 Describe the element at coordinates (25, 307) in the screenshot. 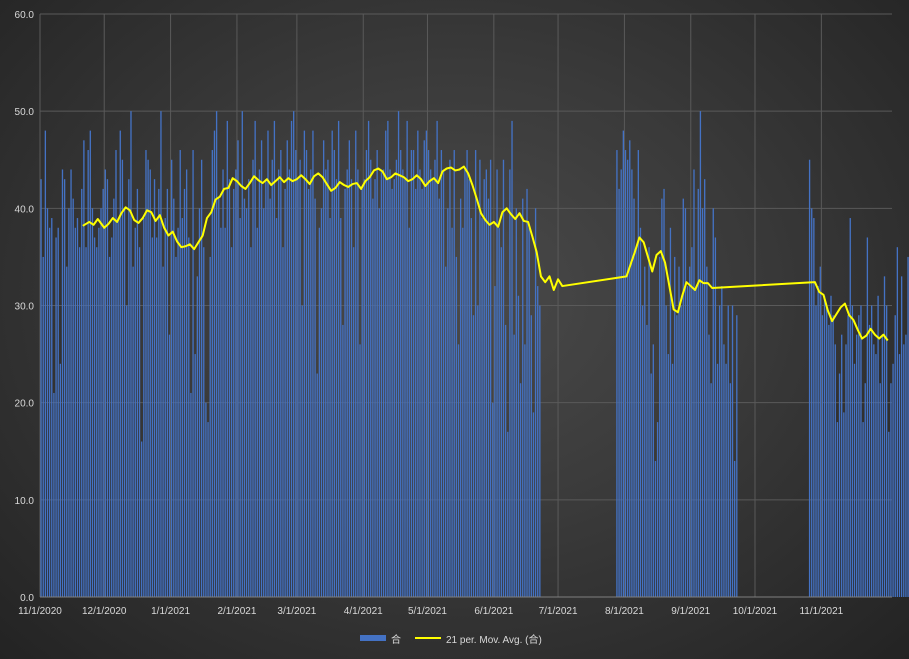

I see `y-tick-label: 30.0` at that location.